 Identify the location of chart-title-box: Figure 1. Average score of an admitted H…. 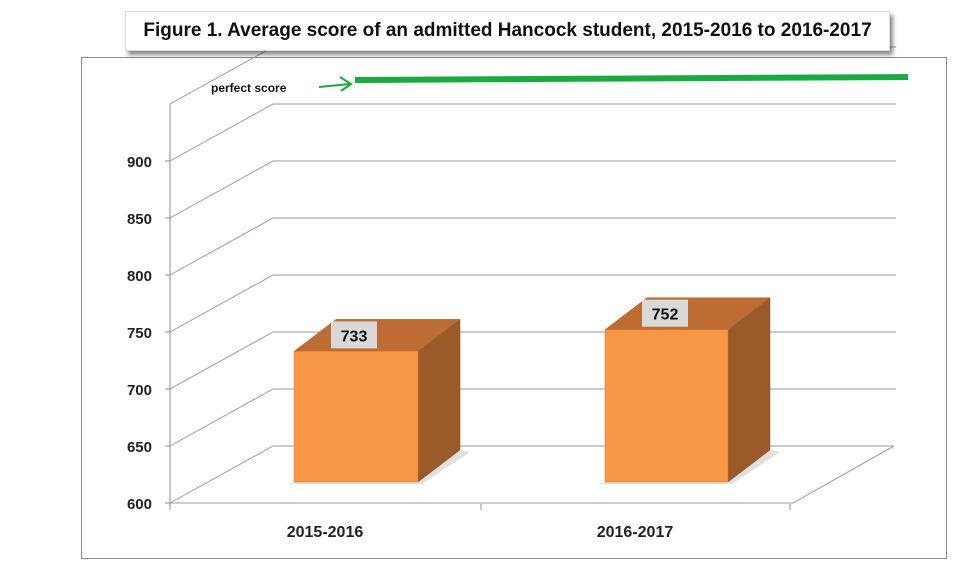
(507, 31).